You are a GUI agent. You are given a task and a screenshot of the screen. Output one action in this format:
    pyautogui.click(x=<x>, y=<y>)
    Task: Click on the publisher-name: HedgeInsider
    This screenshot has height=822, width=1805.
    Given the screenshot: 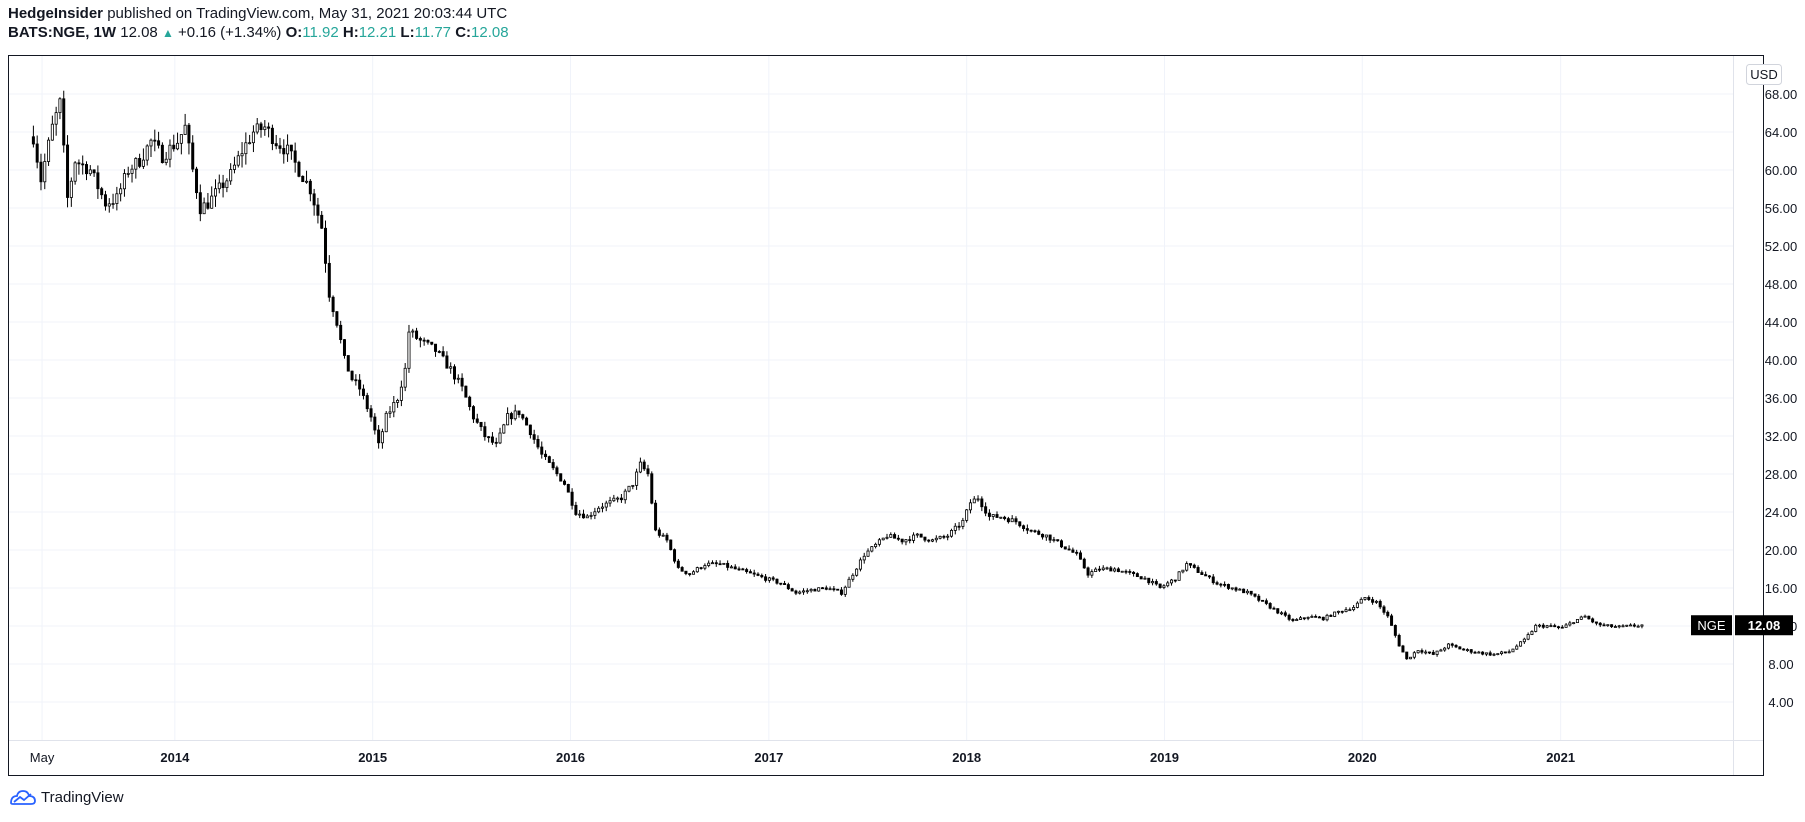 What is the action you would take?
    pyautogui.click(x=56, y=13)
    